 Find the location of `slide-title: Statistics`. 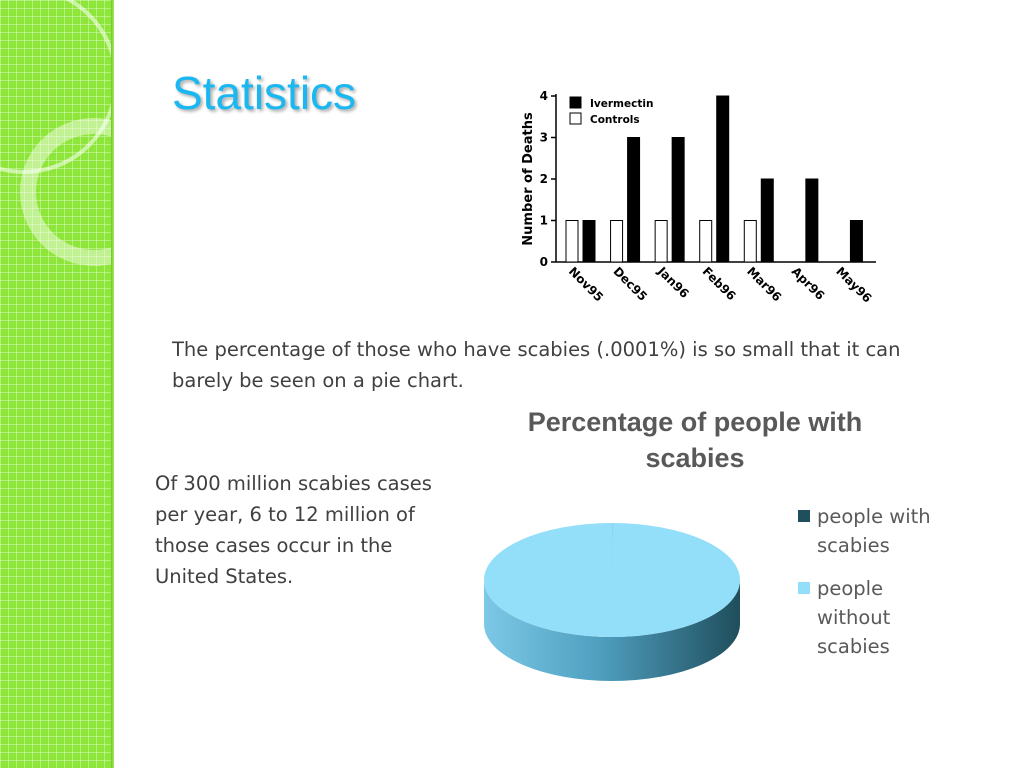

slide-title: Statistics is located at coordinates (264, 93).